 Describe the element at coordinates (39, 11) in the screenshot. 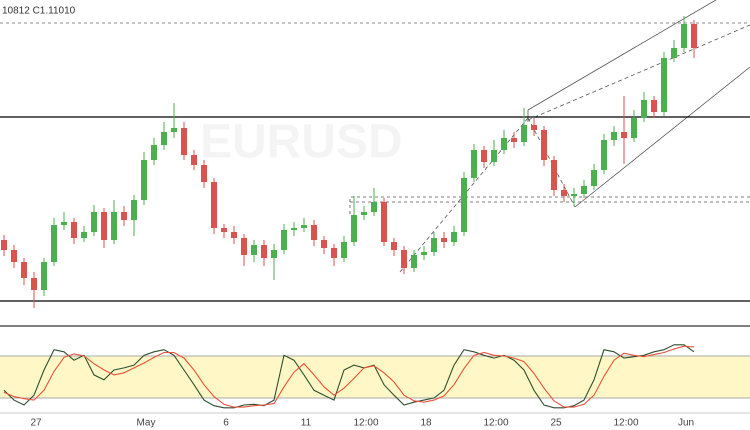

I see `header-text: 10812 C1.11010` at that location.